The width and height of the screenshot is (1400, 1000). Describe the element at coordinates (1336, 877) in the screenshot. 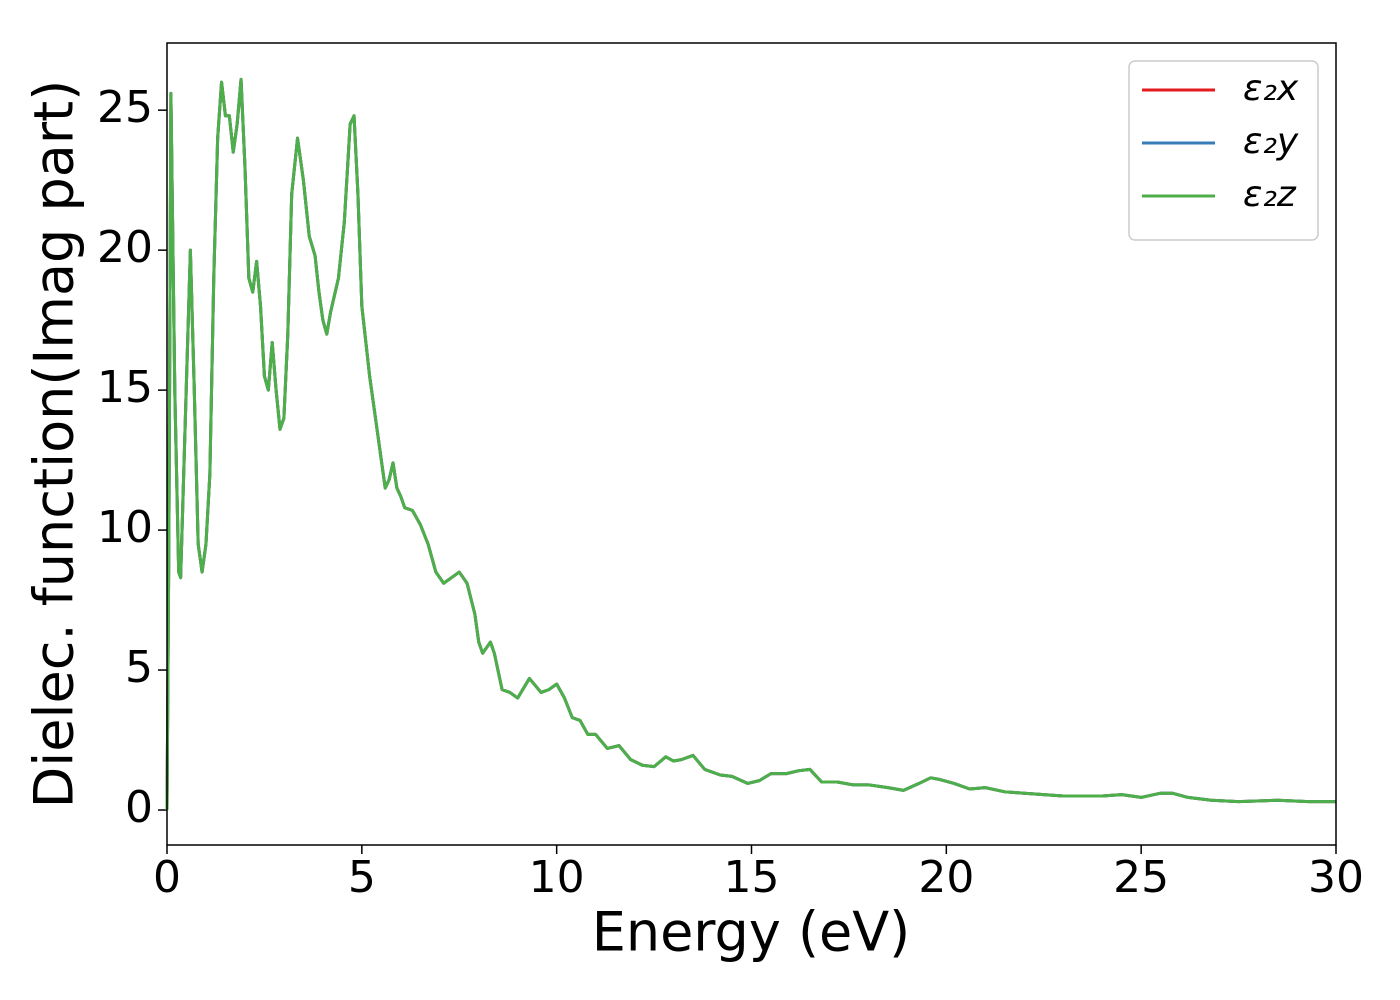

I see `x-tick-label: 30` at that location.